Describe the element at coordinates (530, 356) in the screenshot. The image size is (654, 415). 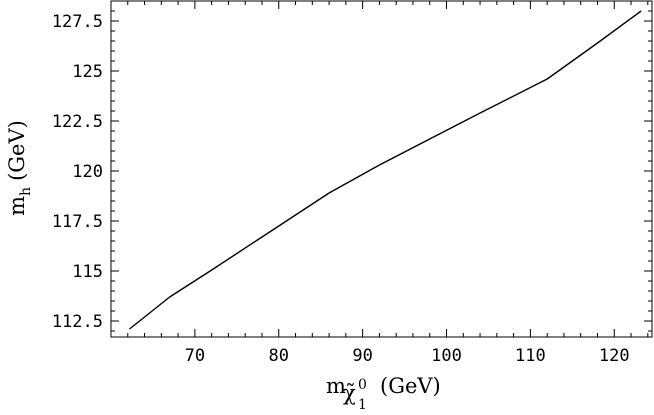
I see `x-tick-label: 110` at that location.